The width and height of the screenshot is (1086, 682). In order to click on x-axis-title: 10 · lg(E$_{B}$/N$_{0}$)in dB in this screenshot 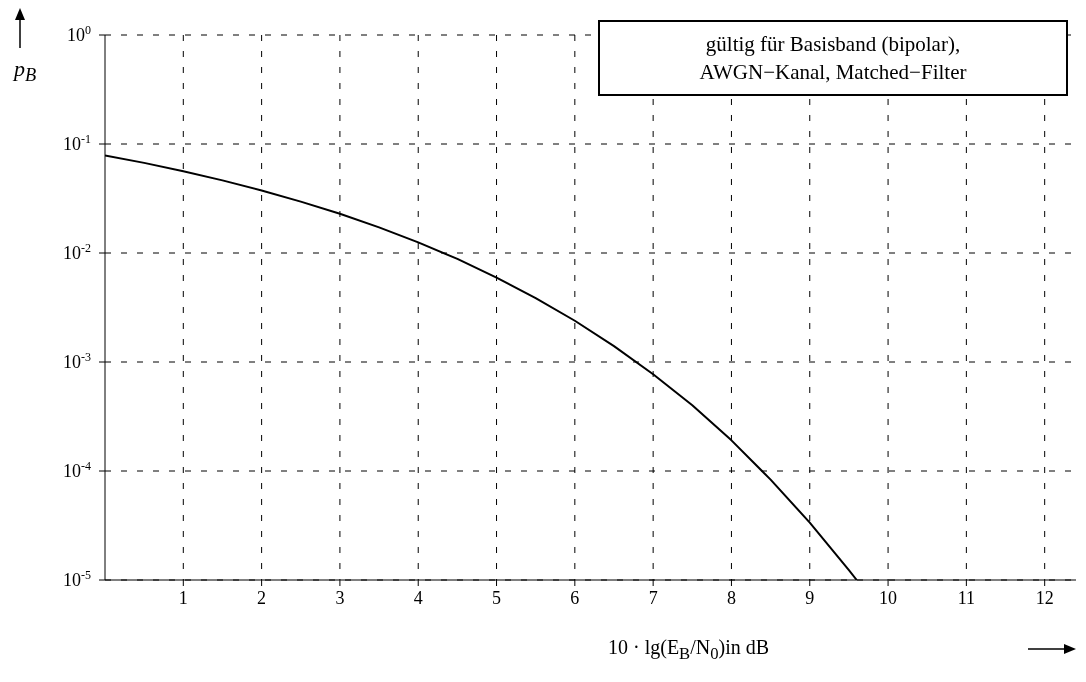, I will do `click(689, 650)`.